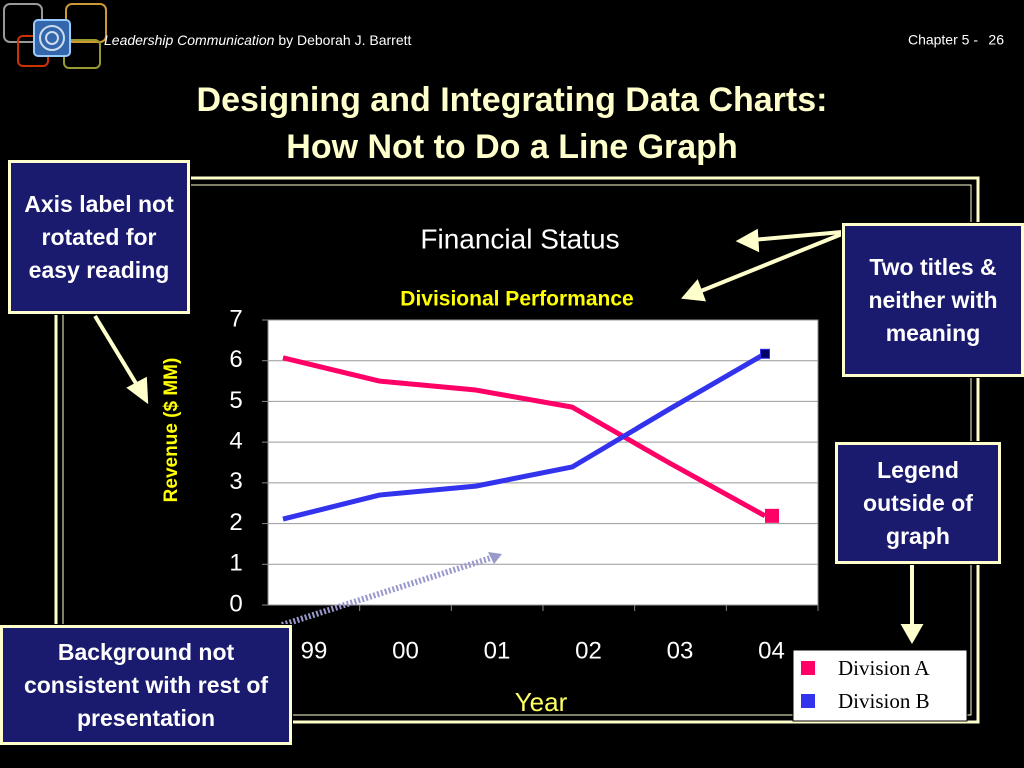  What do you see at coordinates (884, 701) in the screenshot?
I see `legend-label: Division B` at bounding box center [884, 701].